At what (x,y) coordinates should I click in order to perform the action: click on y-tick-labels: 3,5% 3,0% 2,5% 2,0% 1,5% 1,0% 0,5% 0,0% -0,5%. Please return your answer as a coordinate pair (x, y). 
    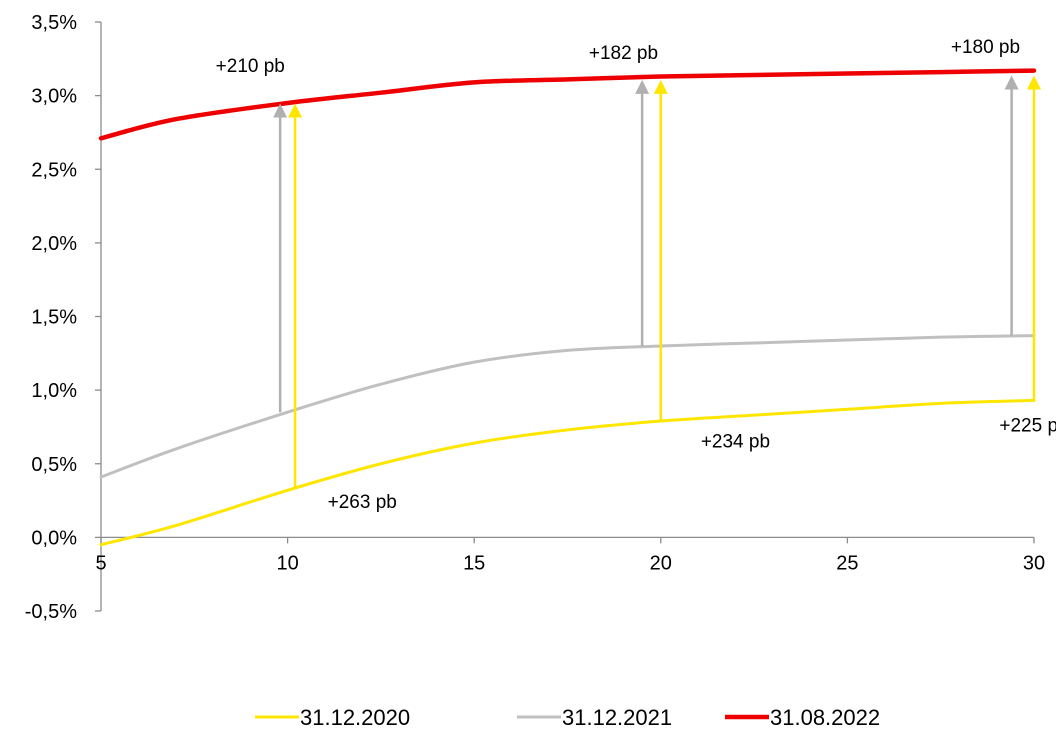
    Looking at the image, I should click on (51, 317).